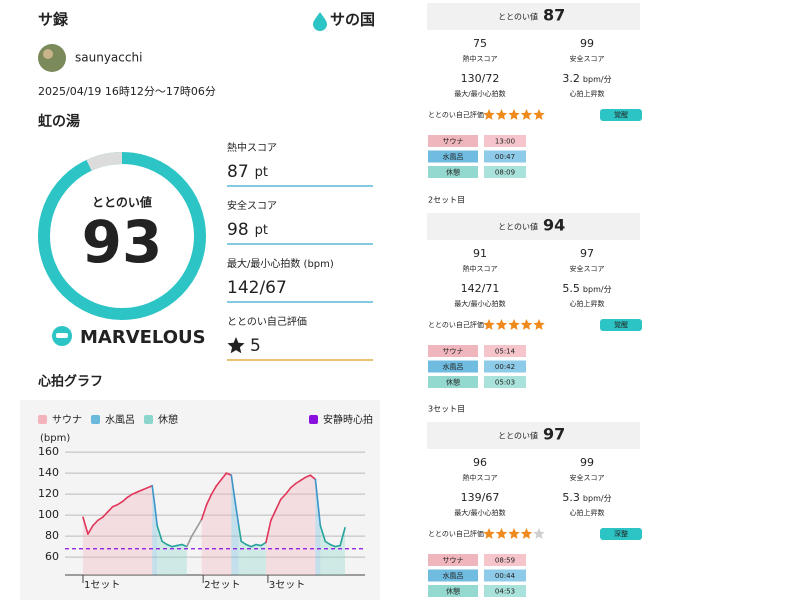 Image resolution: width=800 pixels, height=600 pixels. I want to click on phase-name: 休憩, so click(453, 172).